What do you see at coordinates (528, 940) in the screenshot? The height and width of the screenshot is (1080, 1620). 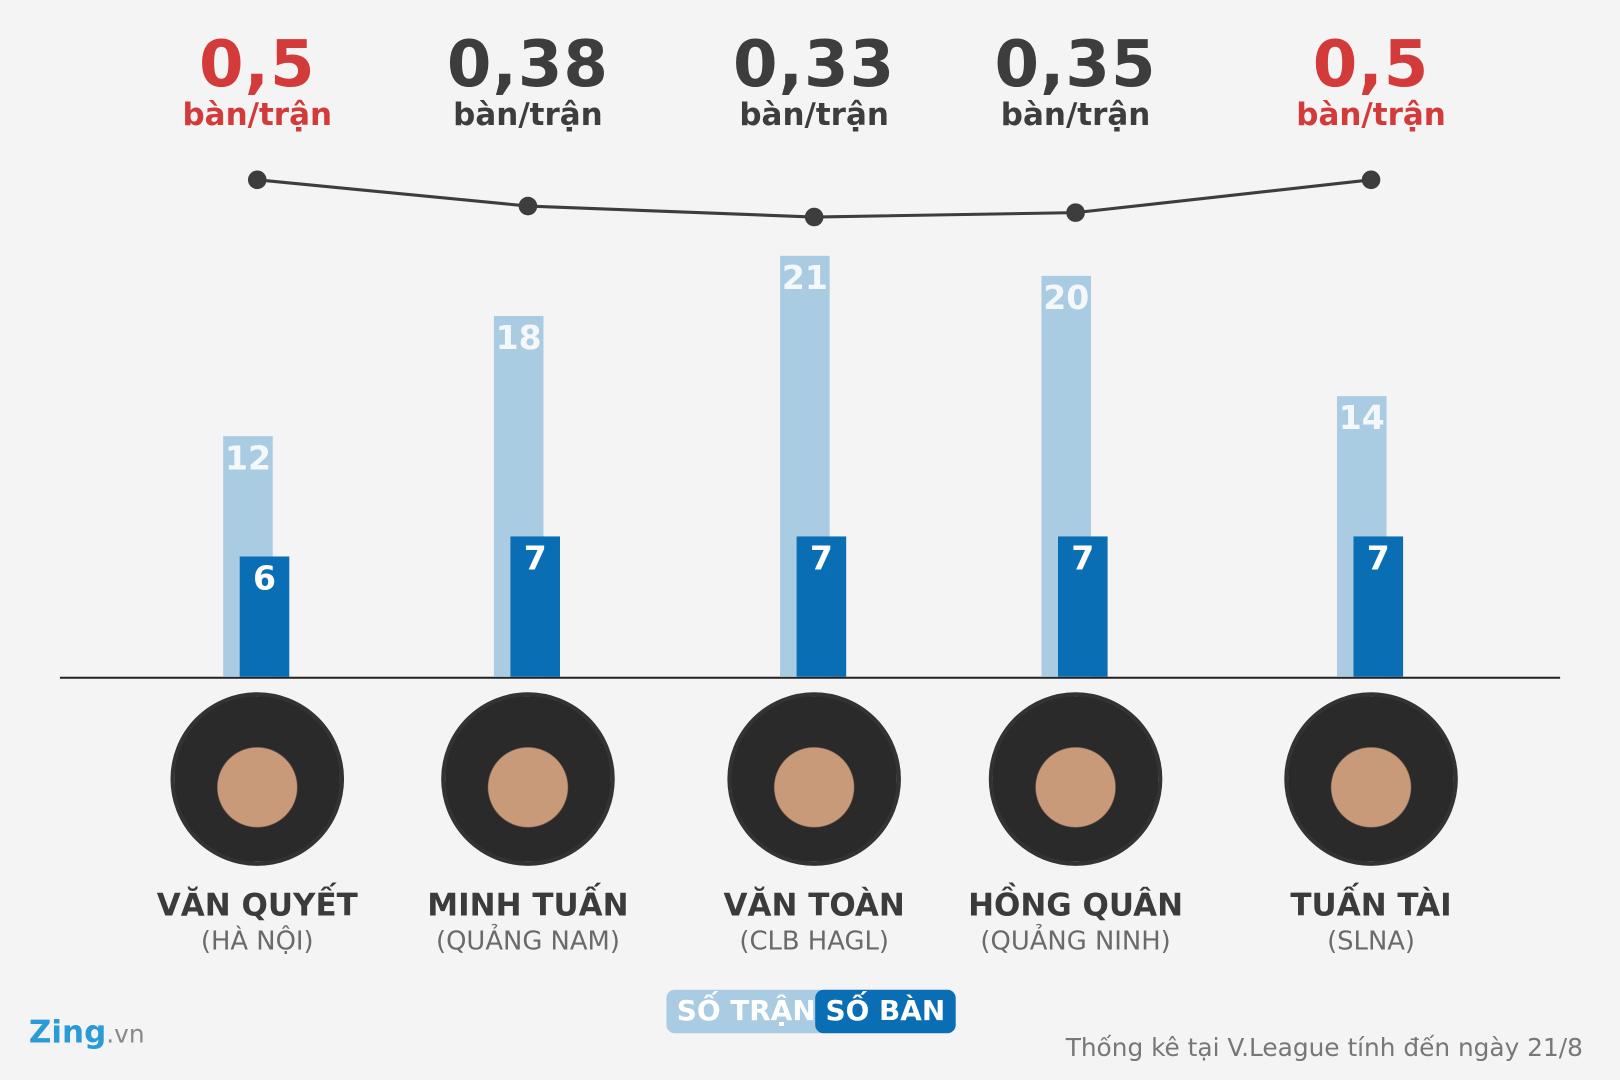 I see `player-team: (QUẢNG NAM)` at bounding box center [528, 940].